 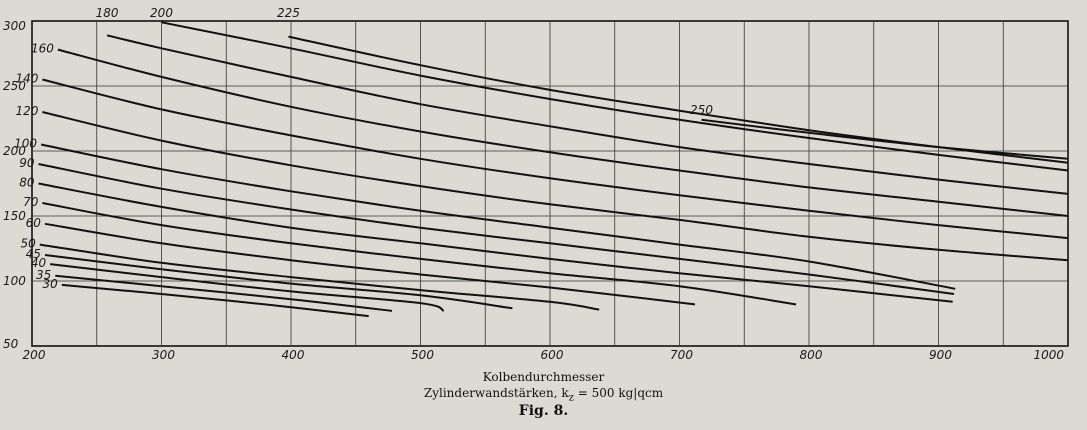 What do you see at coordinates (571, 398) in the screenshot?
I see `subtitle-subscript: z` at bounding box center [571, 398].